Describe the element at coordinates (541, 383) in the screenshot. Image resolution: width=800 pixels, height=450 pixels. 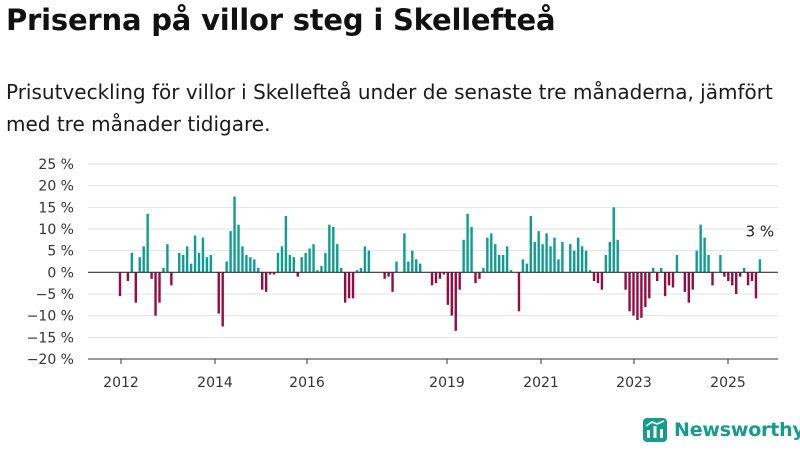
I see `x-tick-label: 2021` at that location.